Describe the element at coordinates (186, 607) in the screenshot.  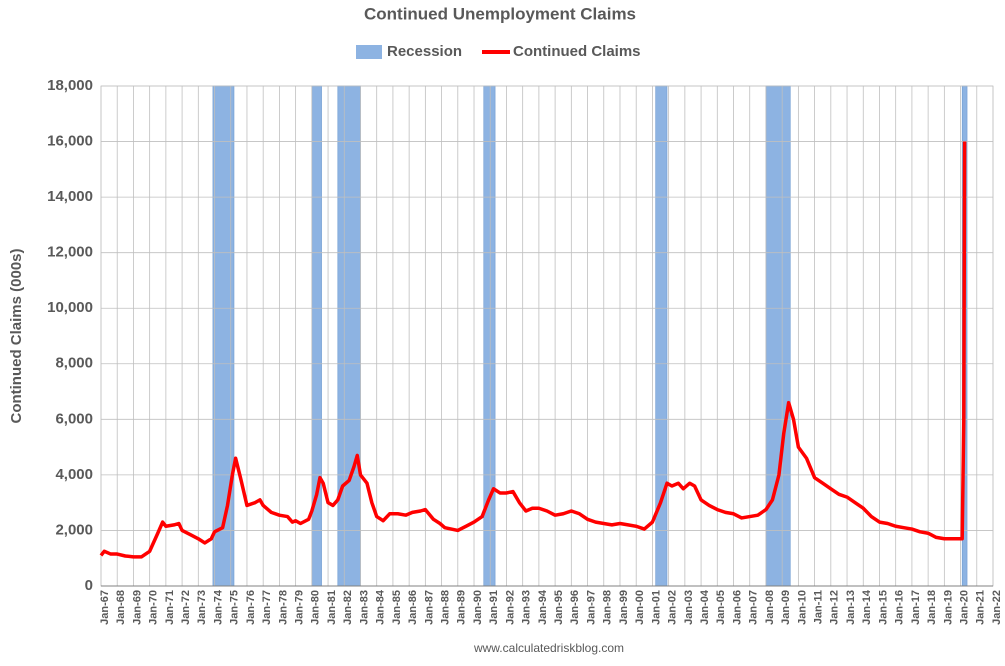
I see `x-tick-label: Jan-72` at that location.